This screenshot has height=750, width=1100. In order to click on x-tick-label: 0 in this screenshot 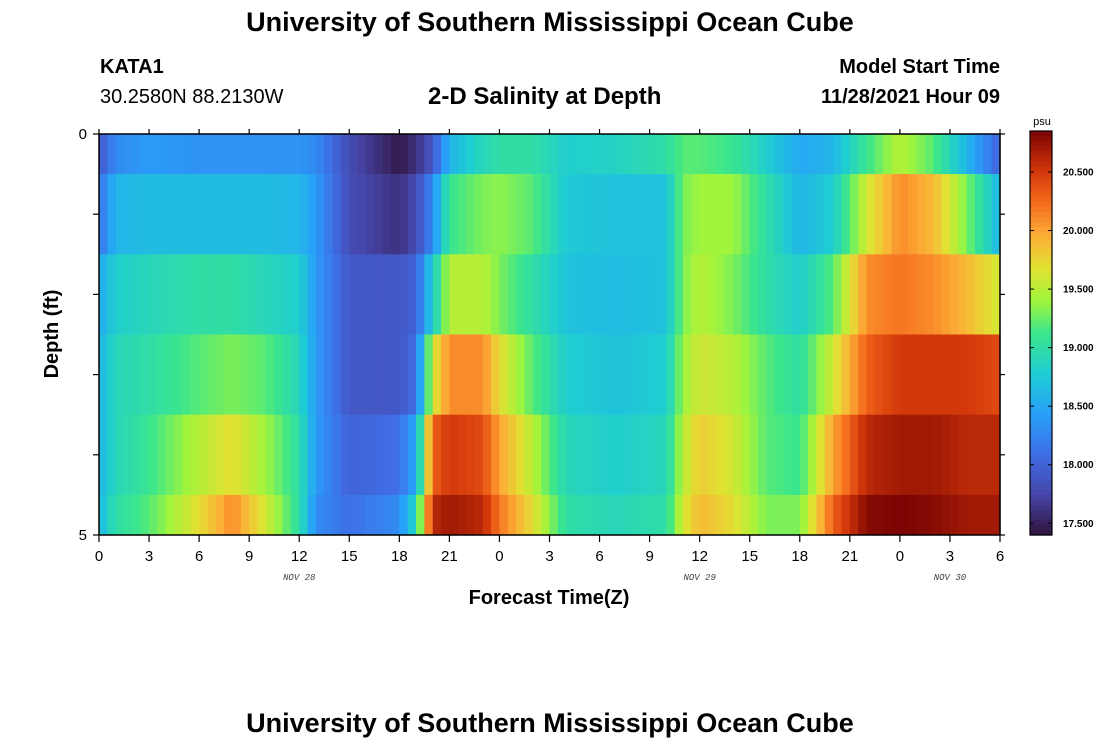, I will do `click(900, 556)`.